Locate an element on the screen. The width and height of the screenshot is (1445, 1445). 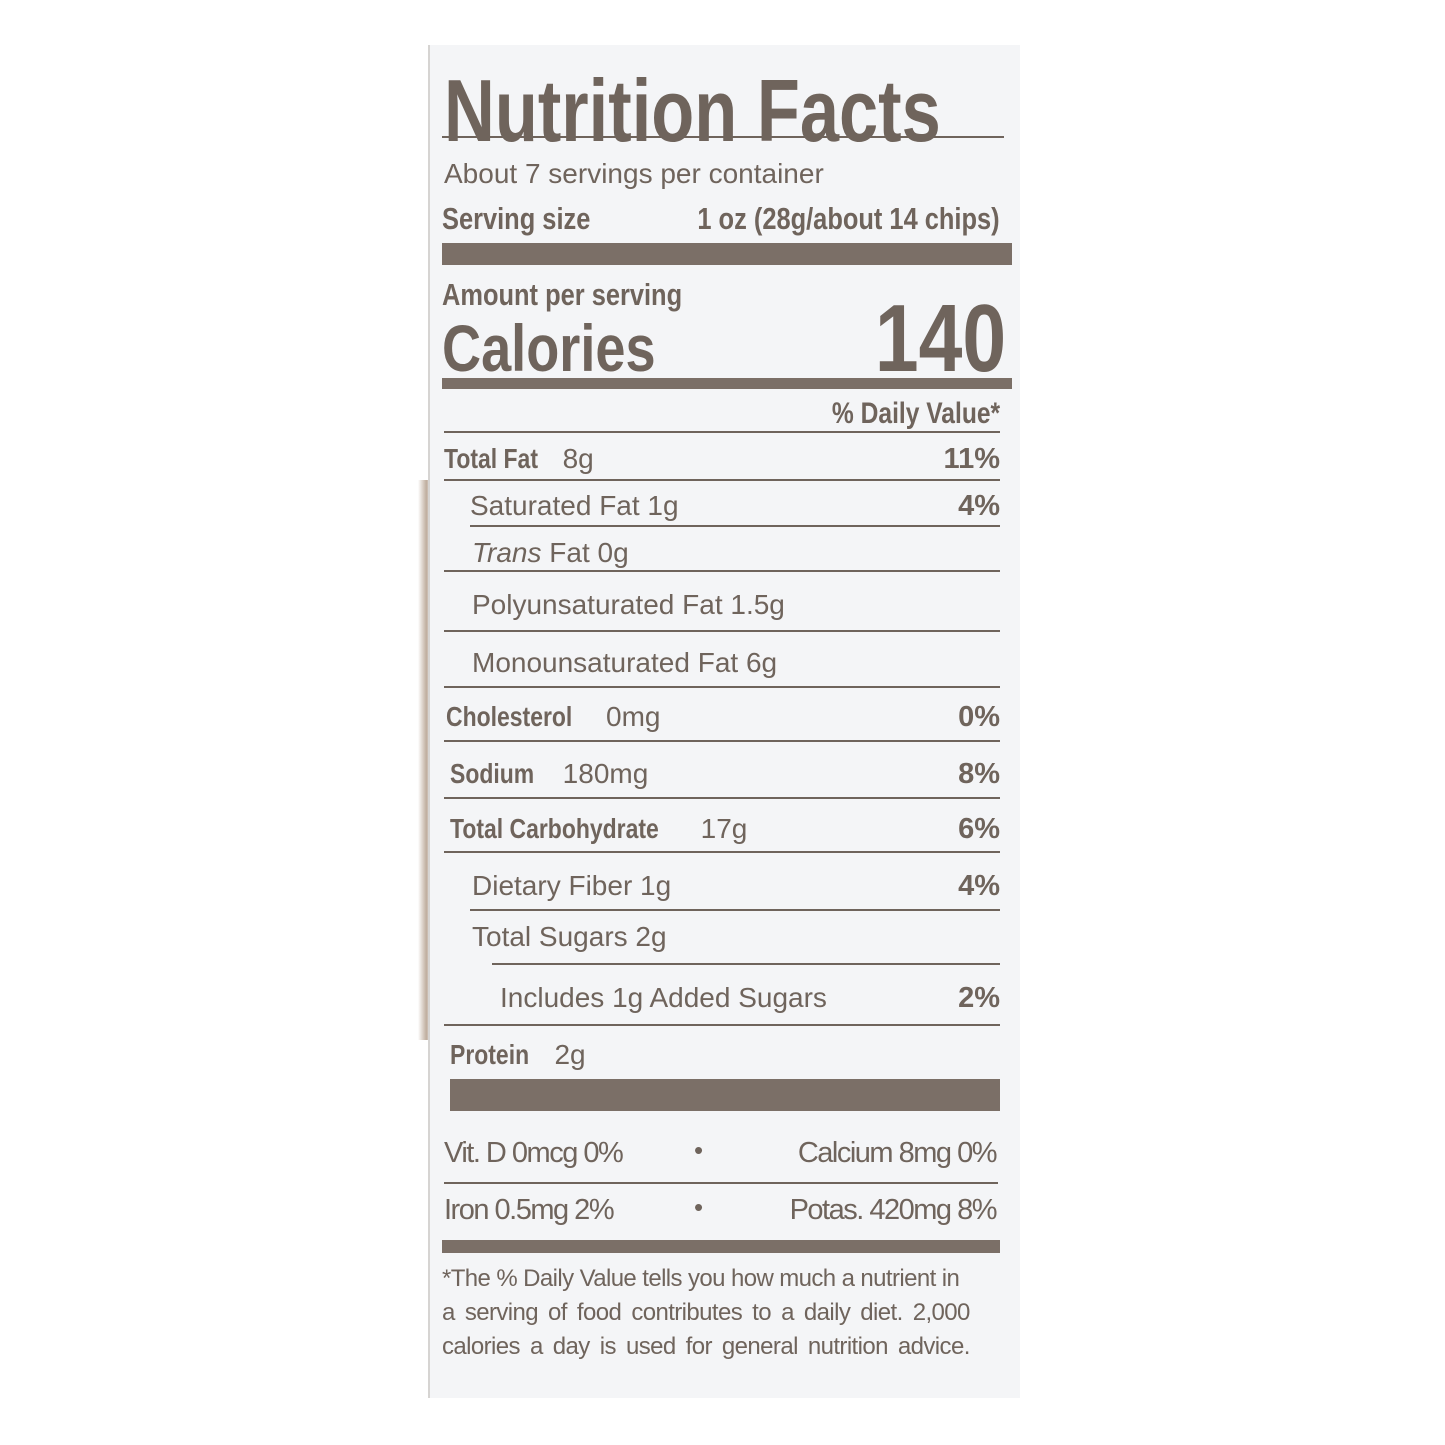
potassium: Potas. 420mg 8% is located at coordinates (893, 1210).